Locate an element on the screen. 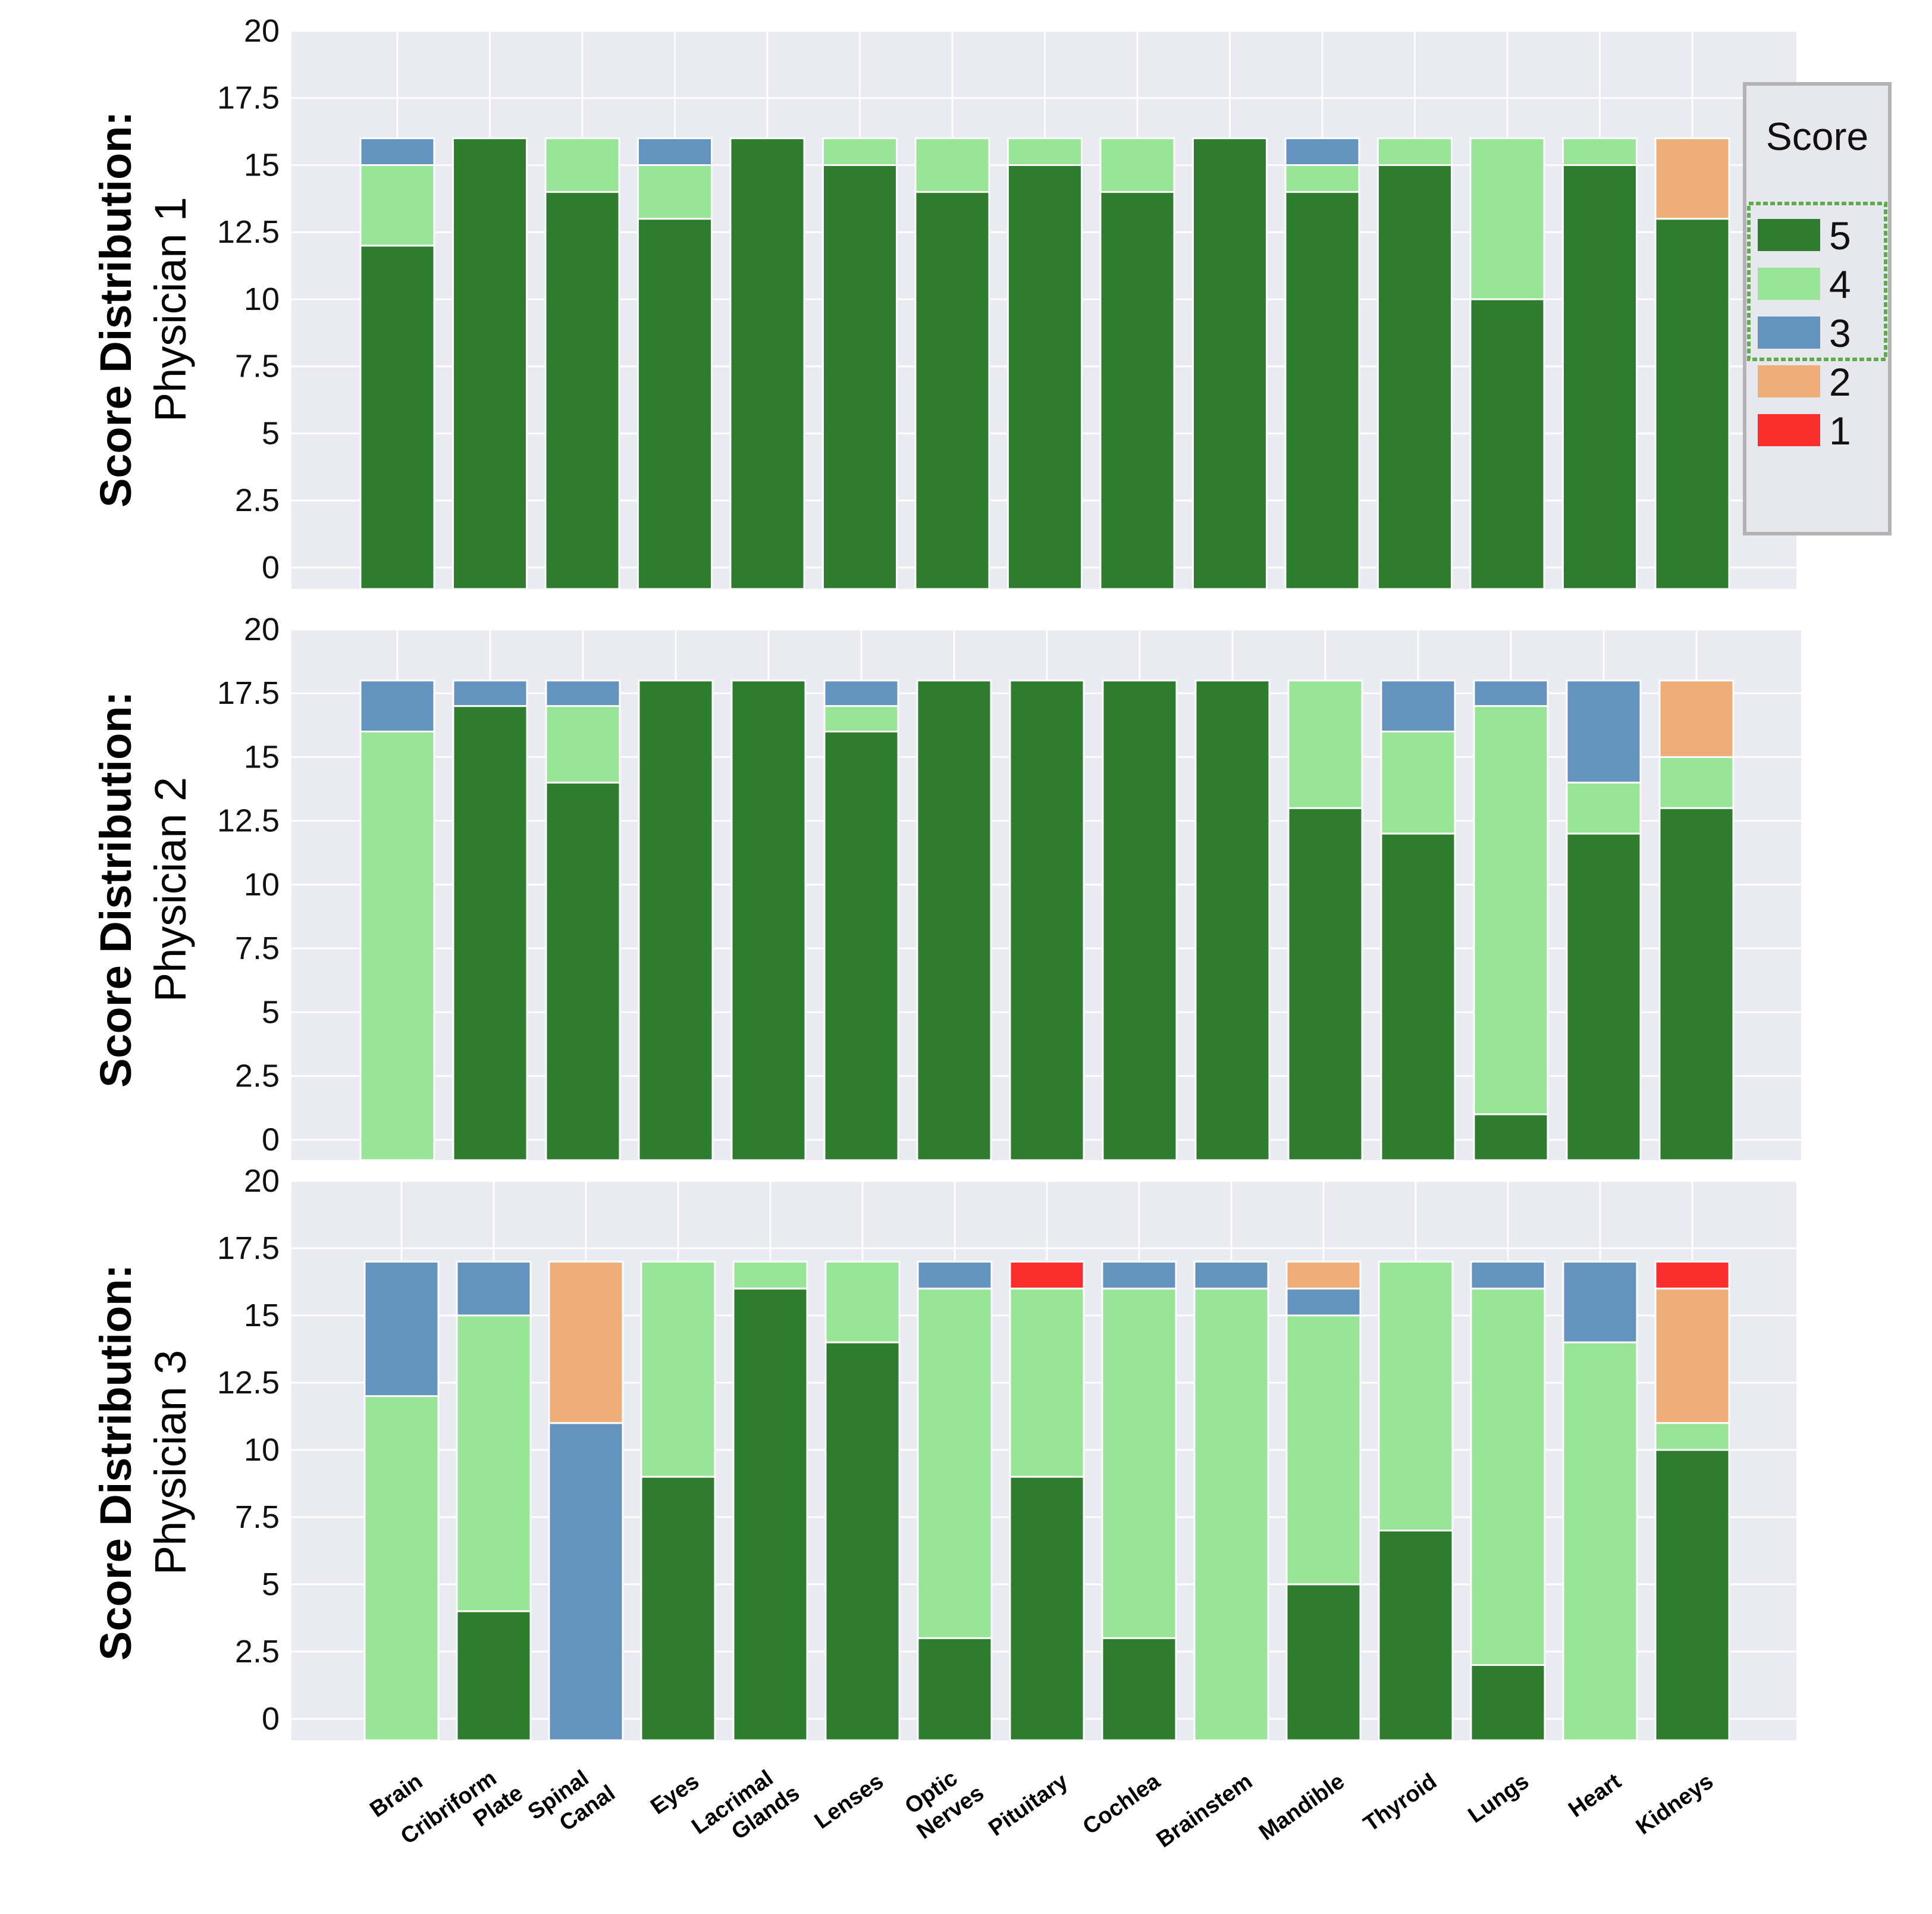 This screenshot has width=1932, height=1914. x-tick-label: Heart is located at coordinates (1595, 1795).